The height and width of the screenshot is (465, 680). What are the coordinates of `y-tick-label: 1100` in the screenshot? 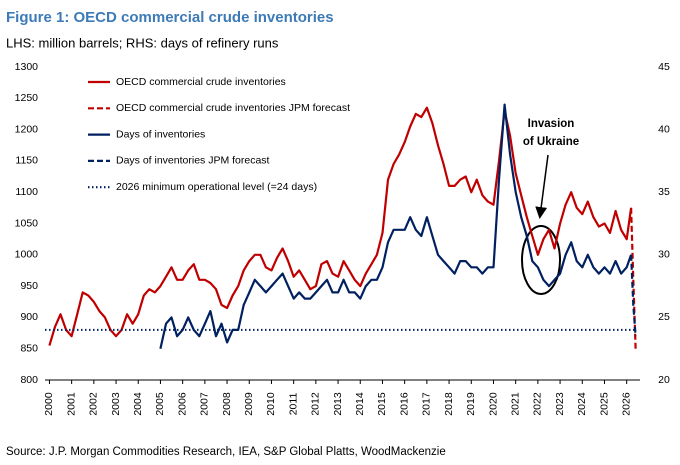 It's located at (26, 192).